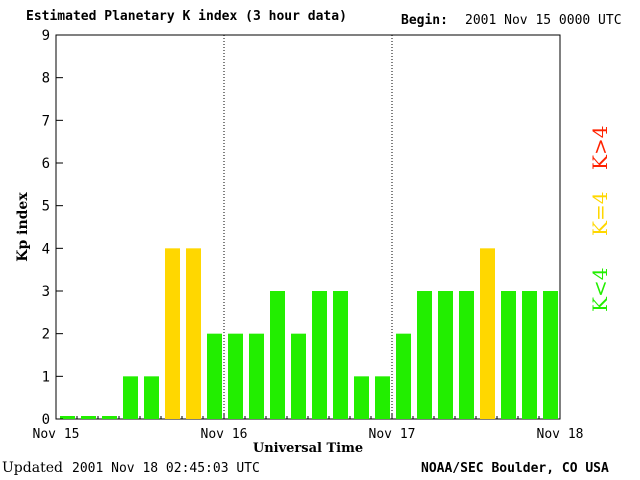  What do you see at coordinates (560, 434) in the screenshot?
I see `x-tick-label: Nov 18` at bounding box center [560, 434].